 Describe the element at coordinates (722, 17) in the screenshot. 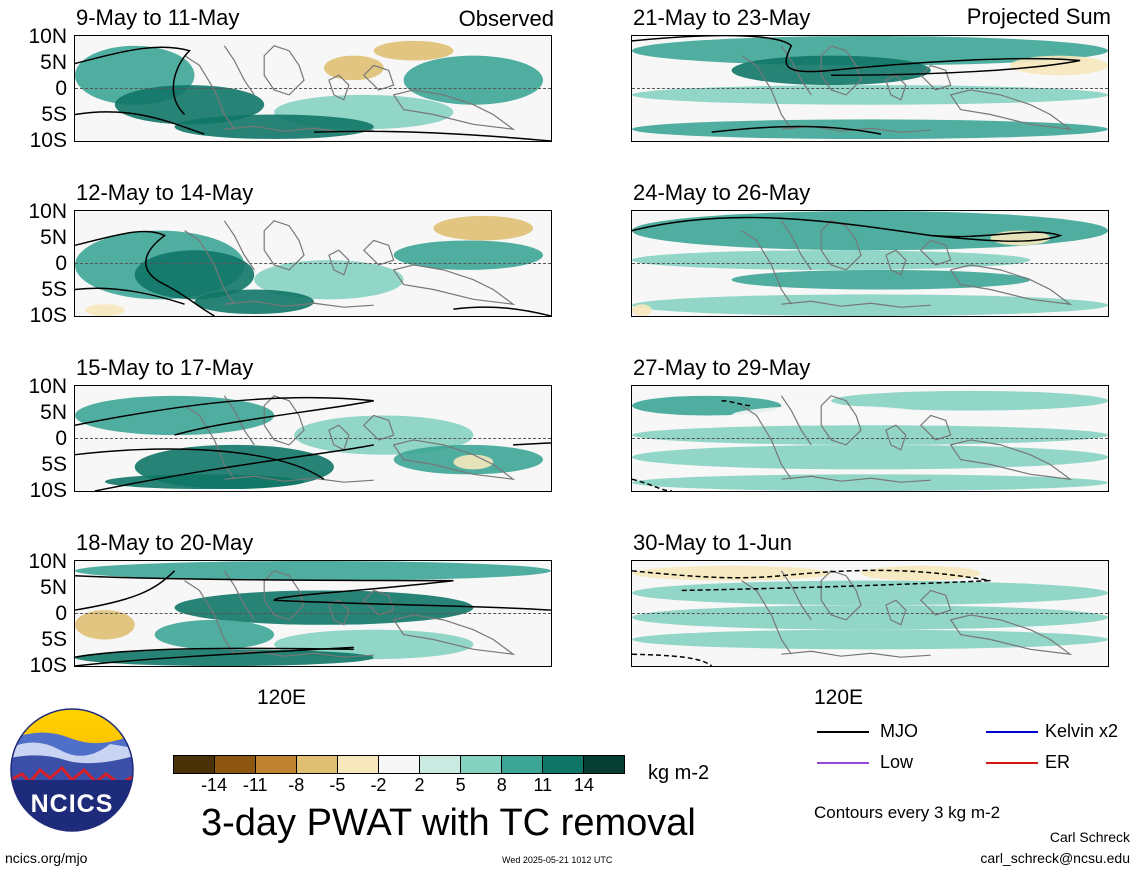

I see `panel-title-right-1: 21-May to 23-May` at that location.